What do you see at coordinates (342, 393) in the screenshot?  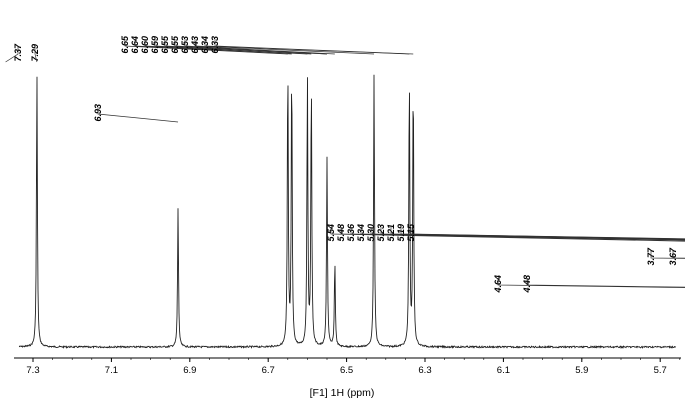 I see `x-axis-title: [F1] 1H (ppm)` at bounding box center [342, 393].